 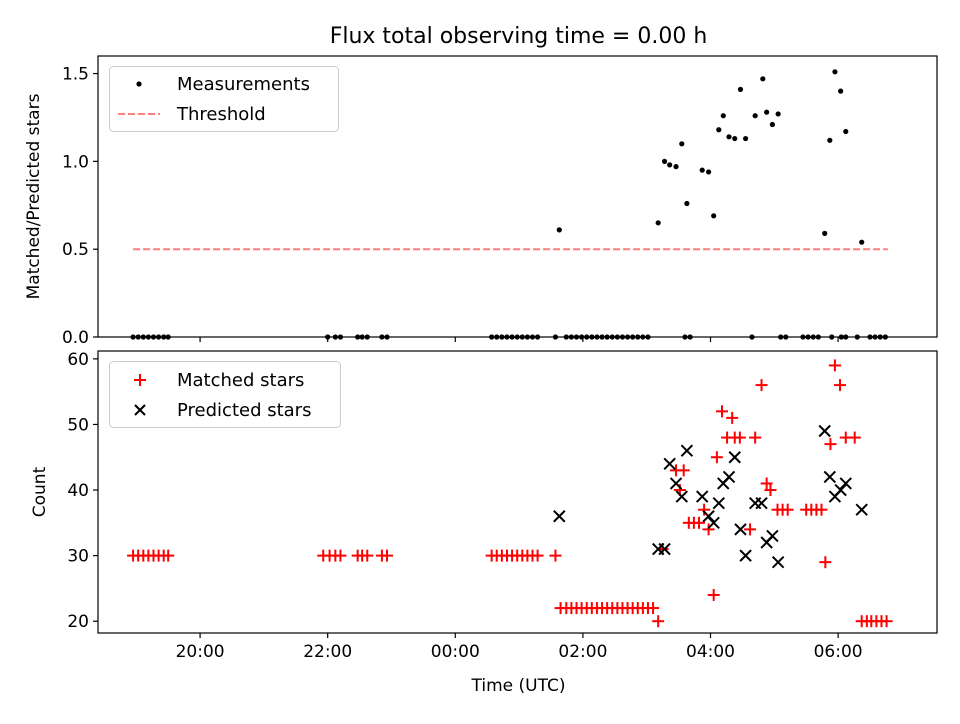 I want to click on legend-predicted-marker, so click(x=140, y=410).